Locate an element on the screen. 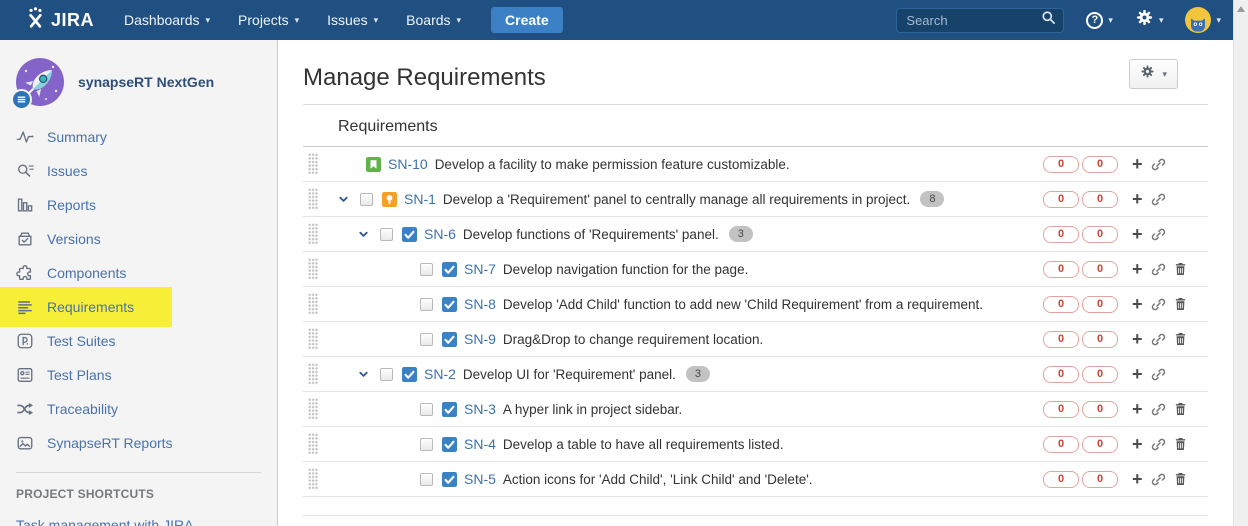 The width and height of the screenshot is (1248, 526). issue-key-link: SN-10 is located at coordinates (408, 164).